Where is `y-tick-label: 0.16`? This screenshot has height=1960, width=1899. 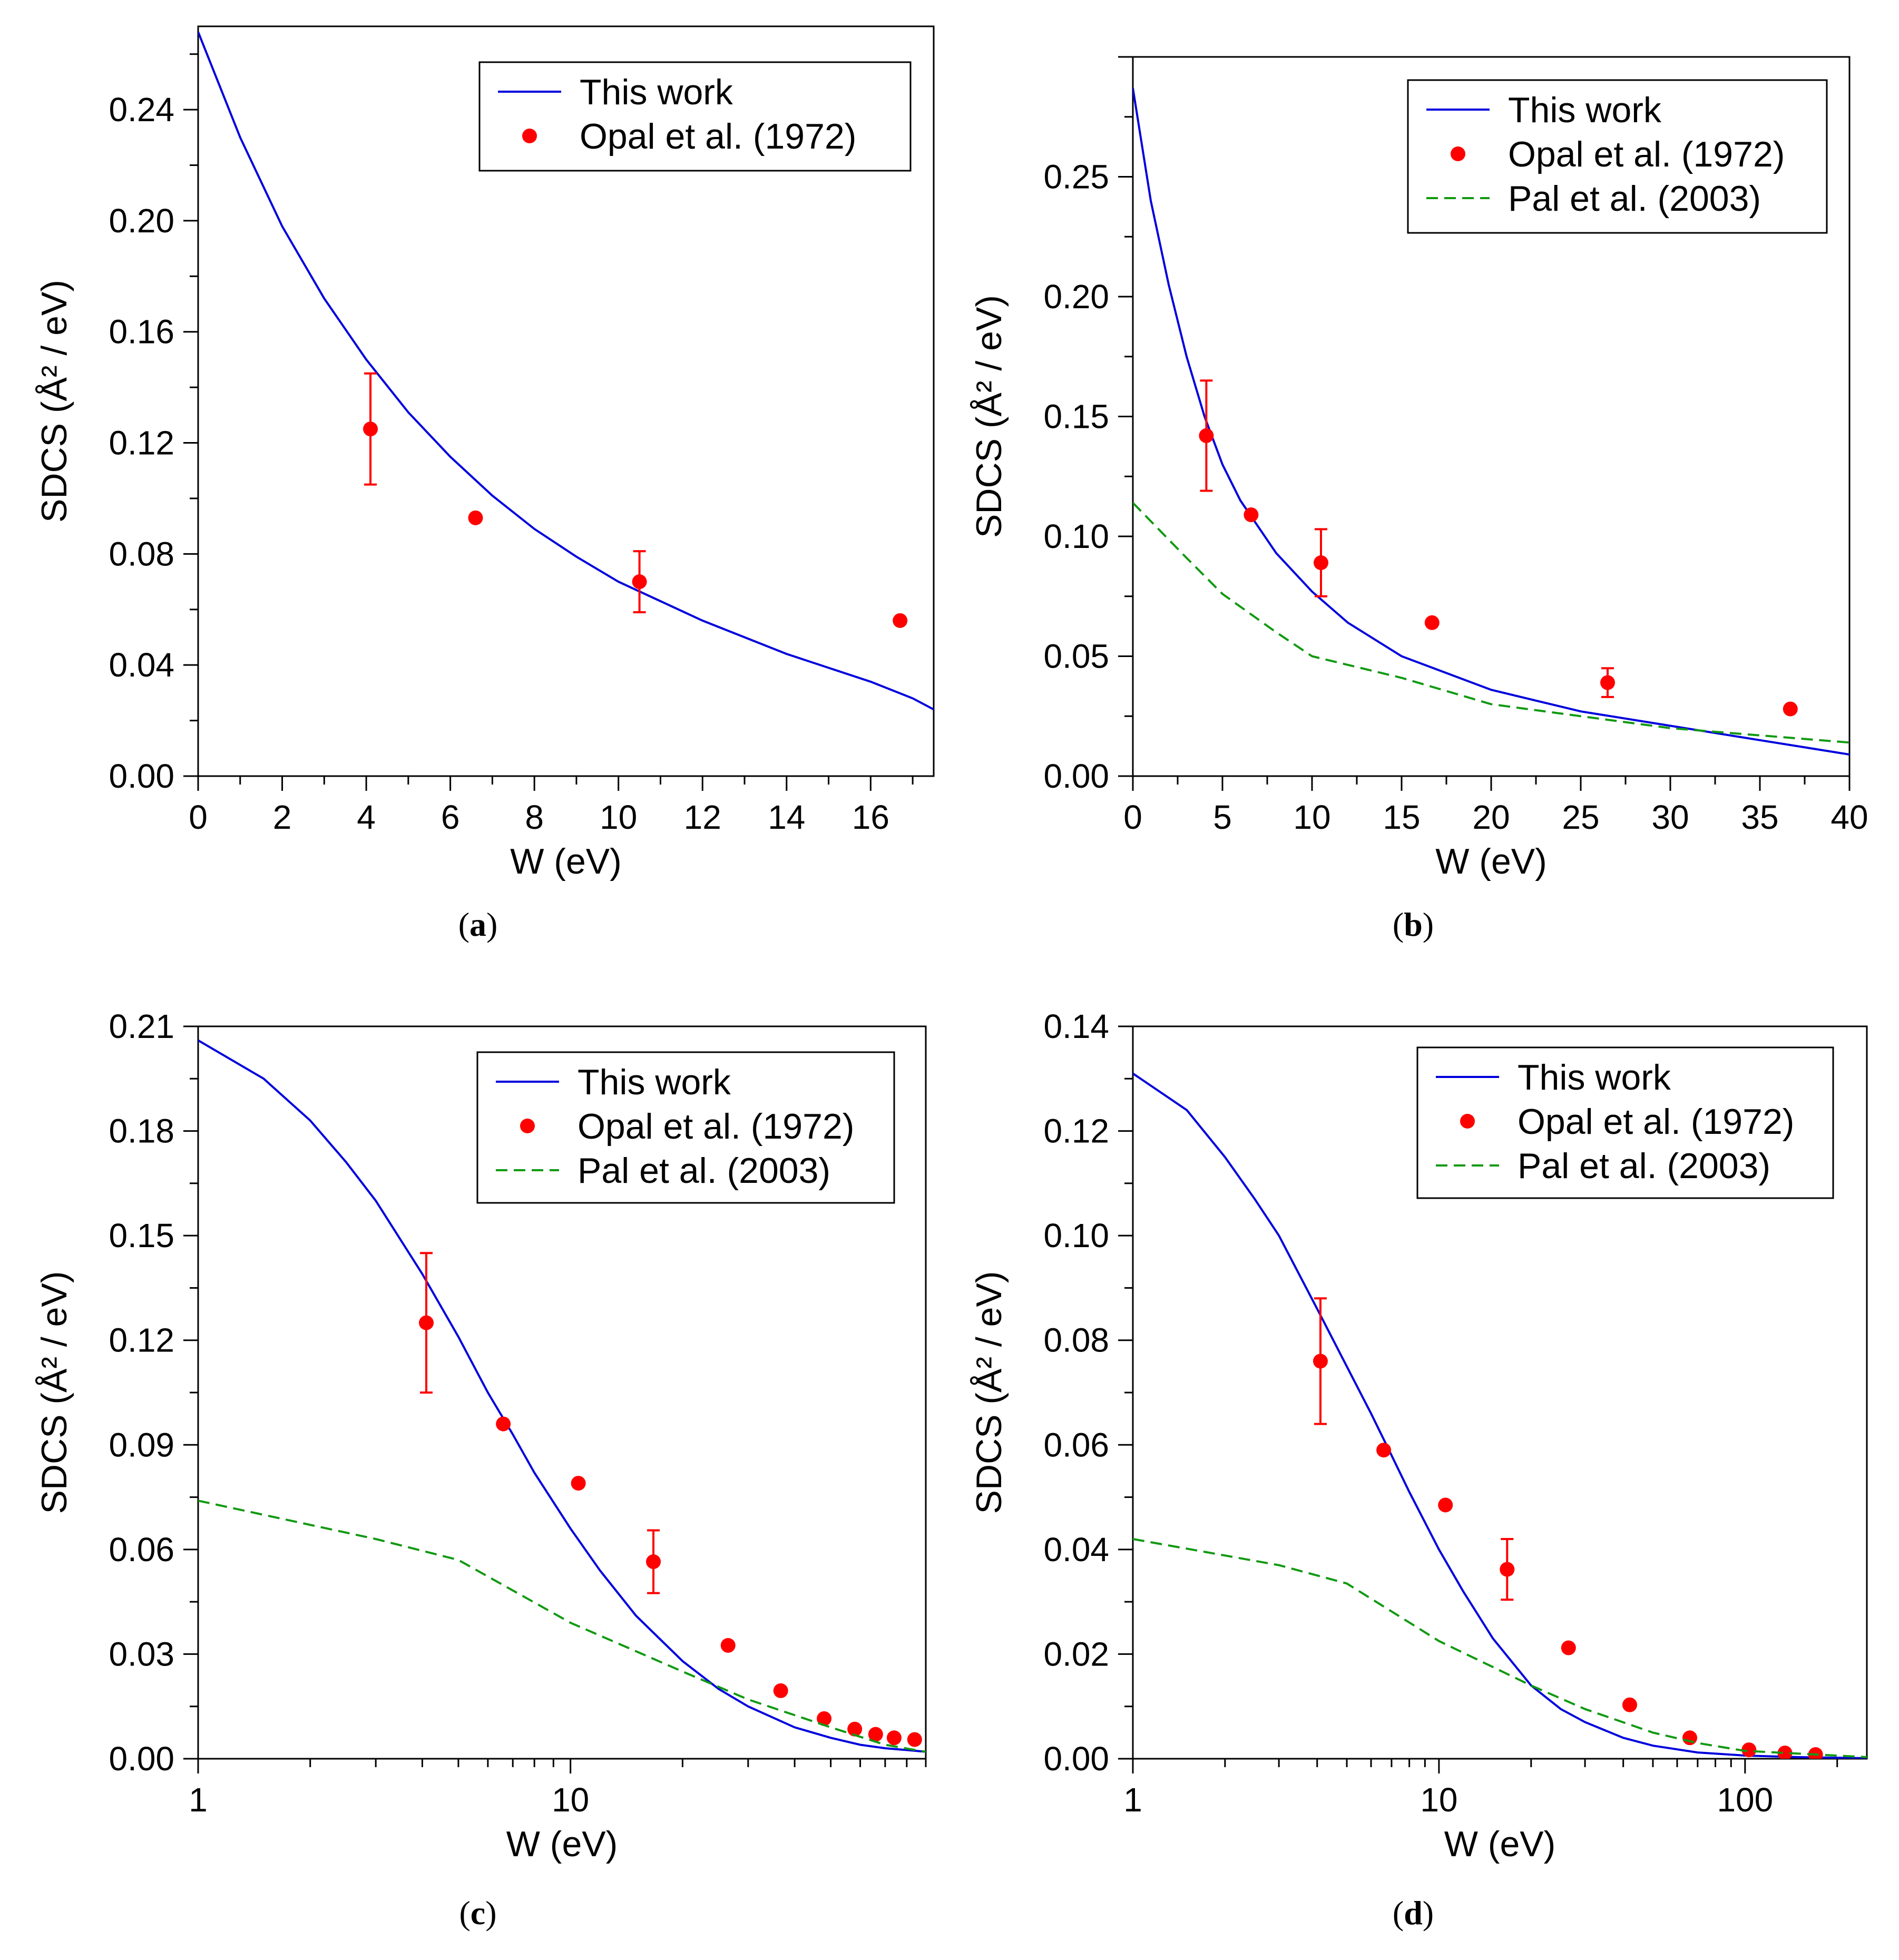
y-tick-label: 0.16 is located at coordinates (141, 332).